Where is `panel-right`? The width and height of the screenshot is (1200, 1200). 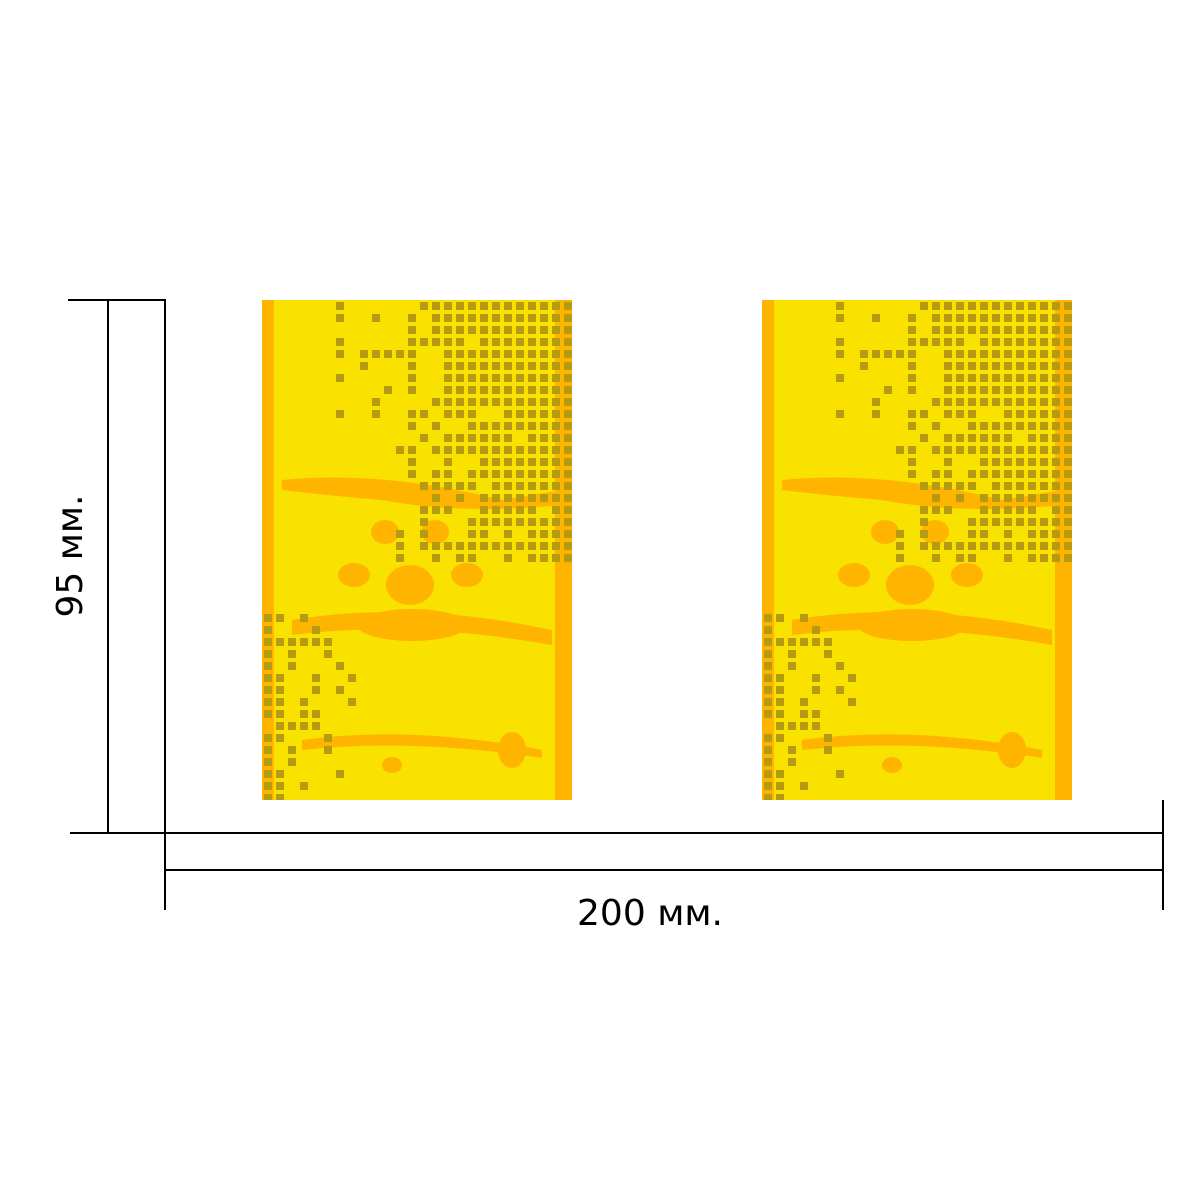 panel-right is located at coordinates (917, 551).